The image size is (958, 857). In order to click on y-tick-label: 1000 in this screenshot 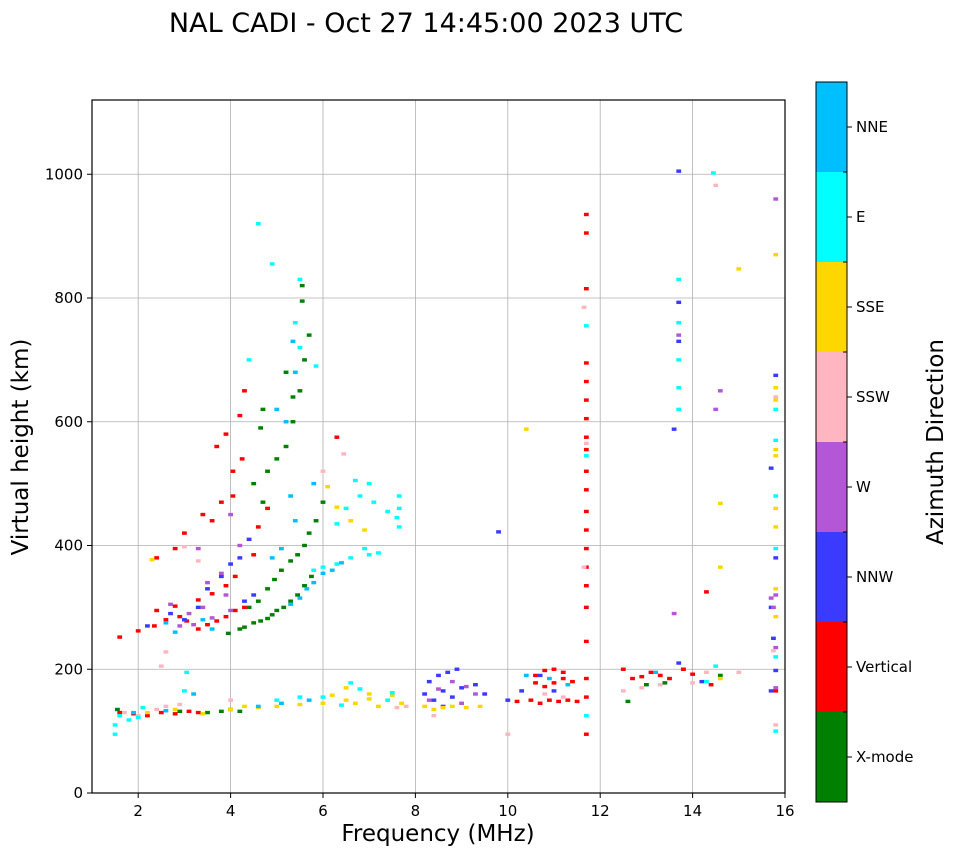, I will do `click(64, 174)`.